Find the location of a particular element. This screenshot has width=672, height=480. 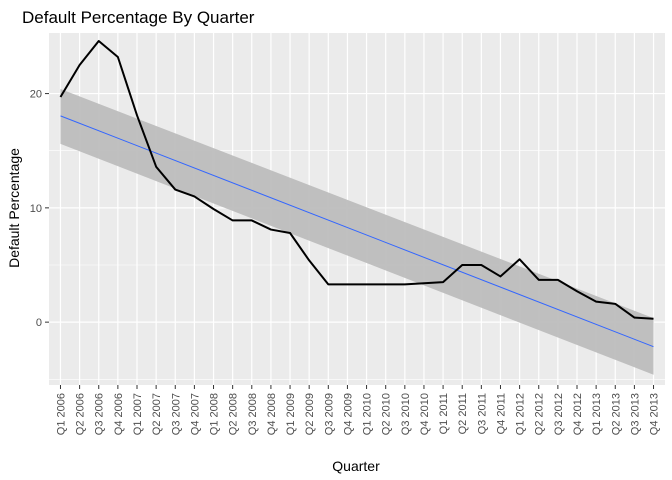

x-tick-label: Q4 2011 is located at coordinates (501, 413).